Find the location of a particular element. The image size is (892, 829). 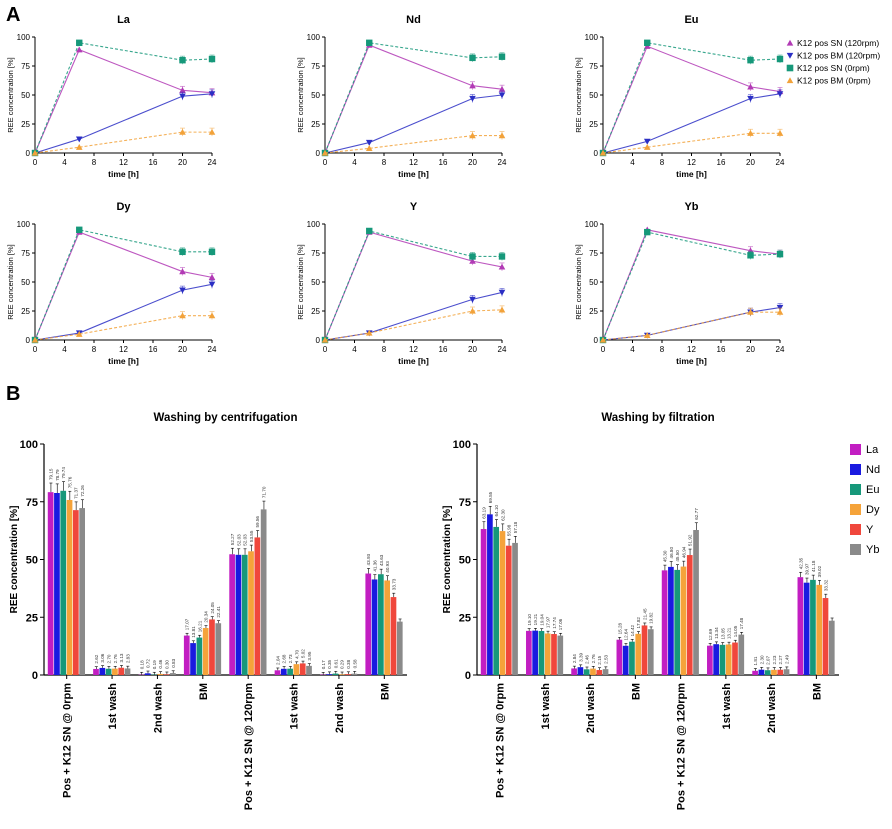

x-tick-label: 2nd wash is located at coordinates (340, 708).